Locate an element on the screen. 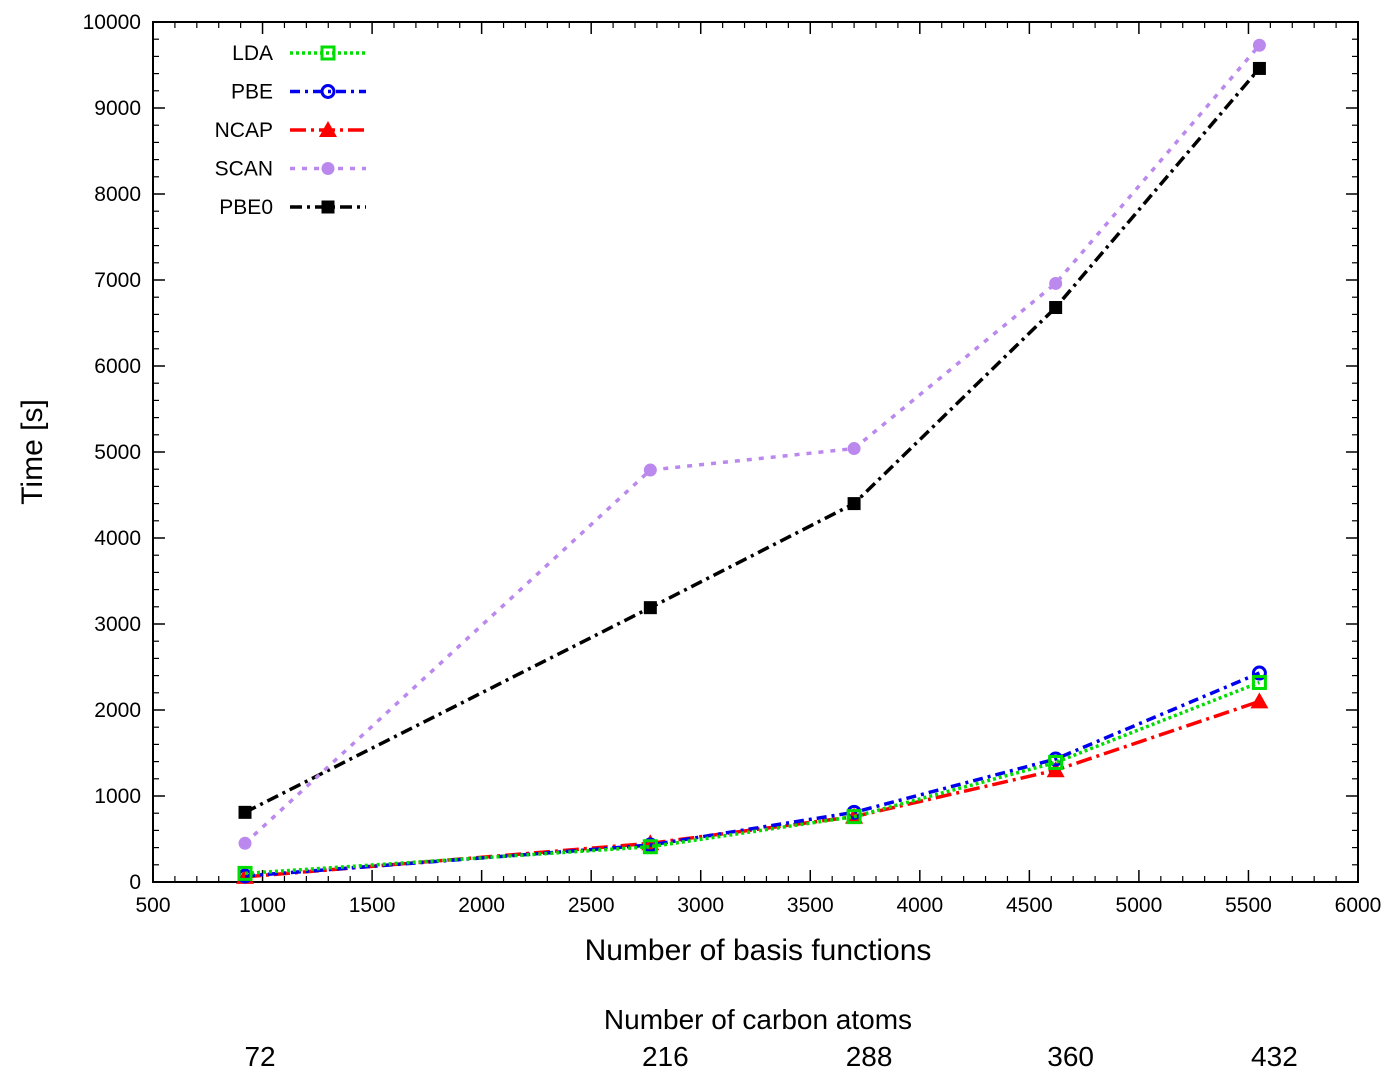 Image resolution: width=1390 pixels, height=1071 pixels. y-tick-label: 2000 is located at coordinates (117, 710).